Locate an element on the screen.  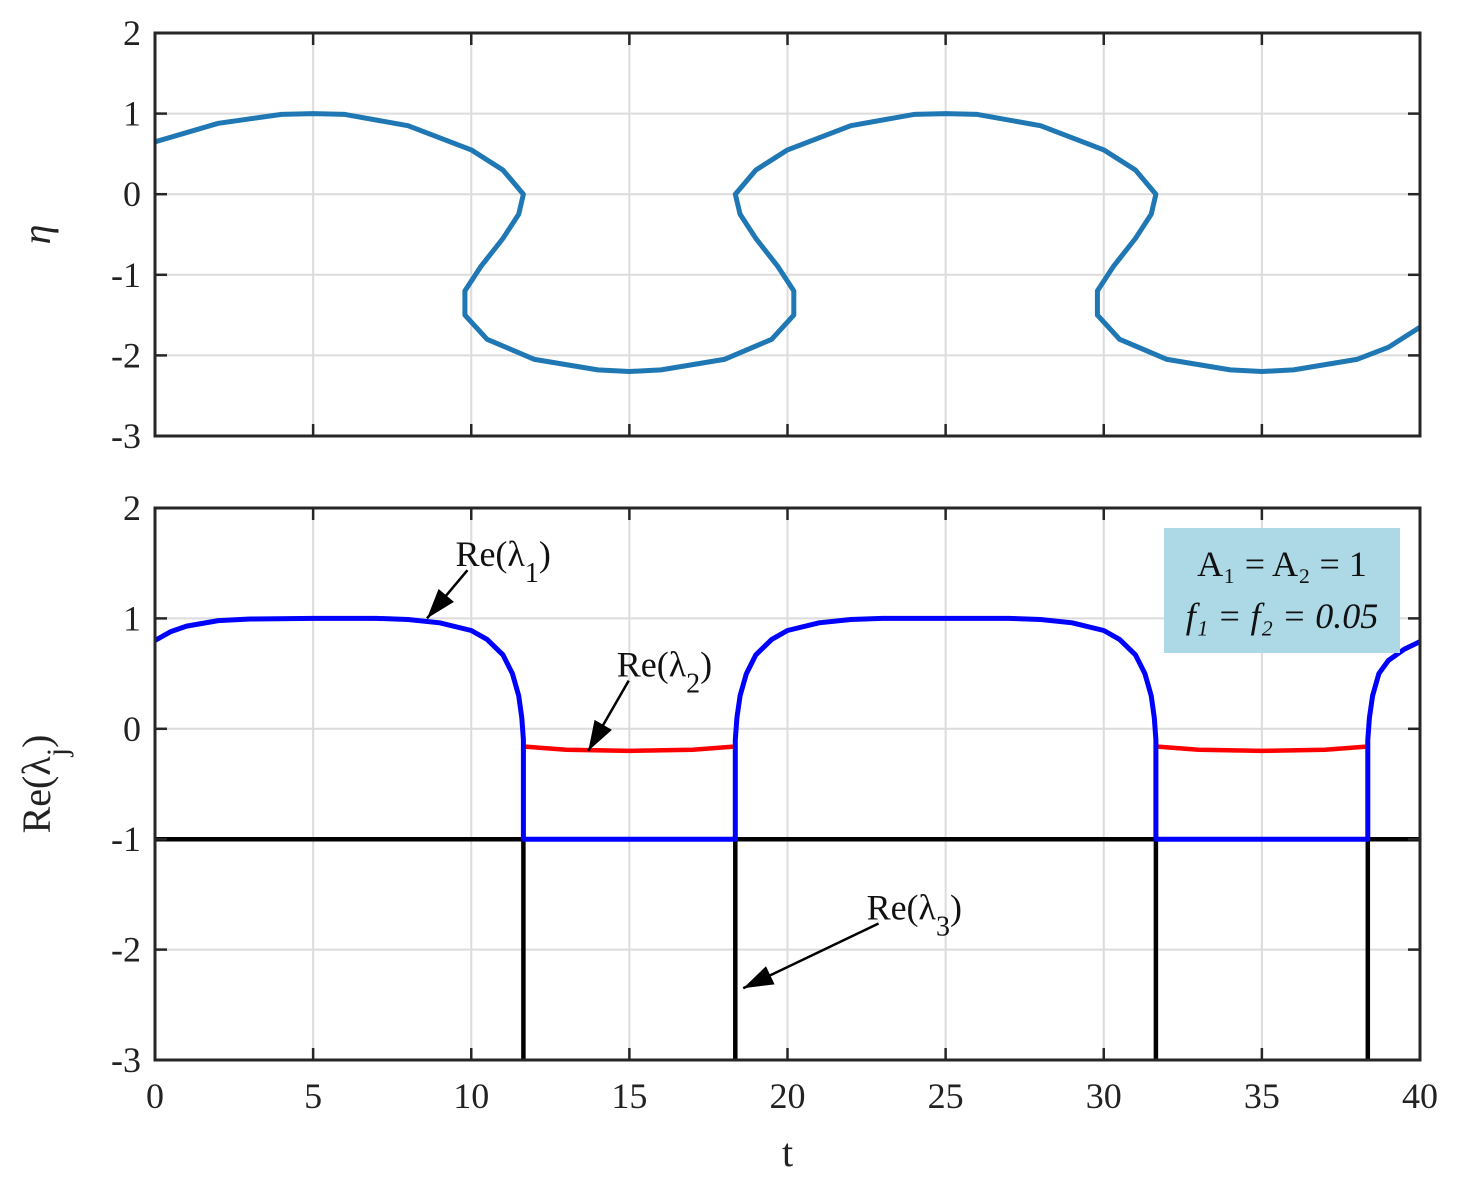
x-tick-label: 25 is located at coordinates (946, 1096).